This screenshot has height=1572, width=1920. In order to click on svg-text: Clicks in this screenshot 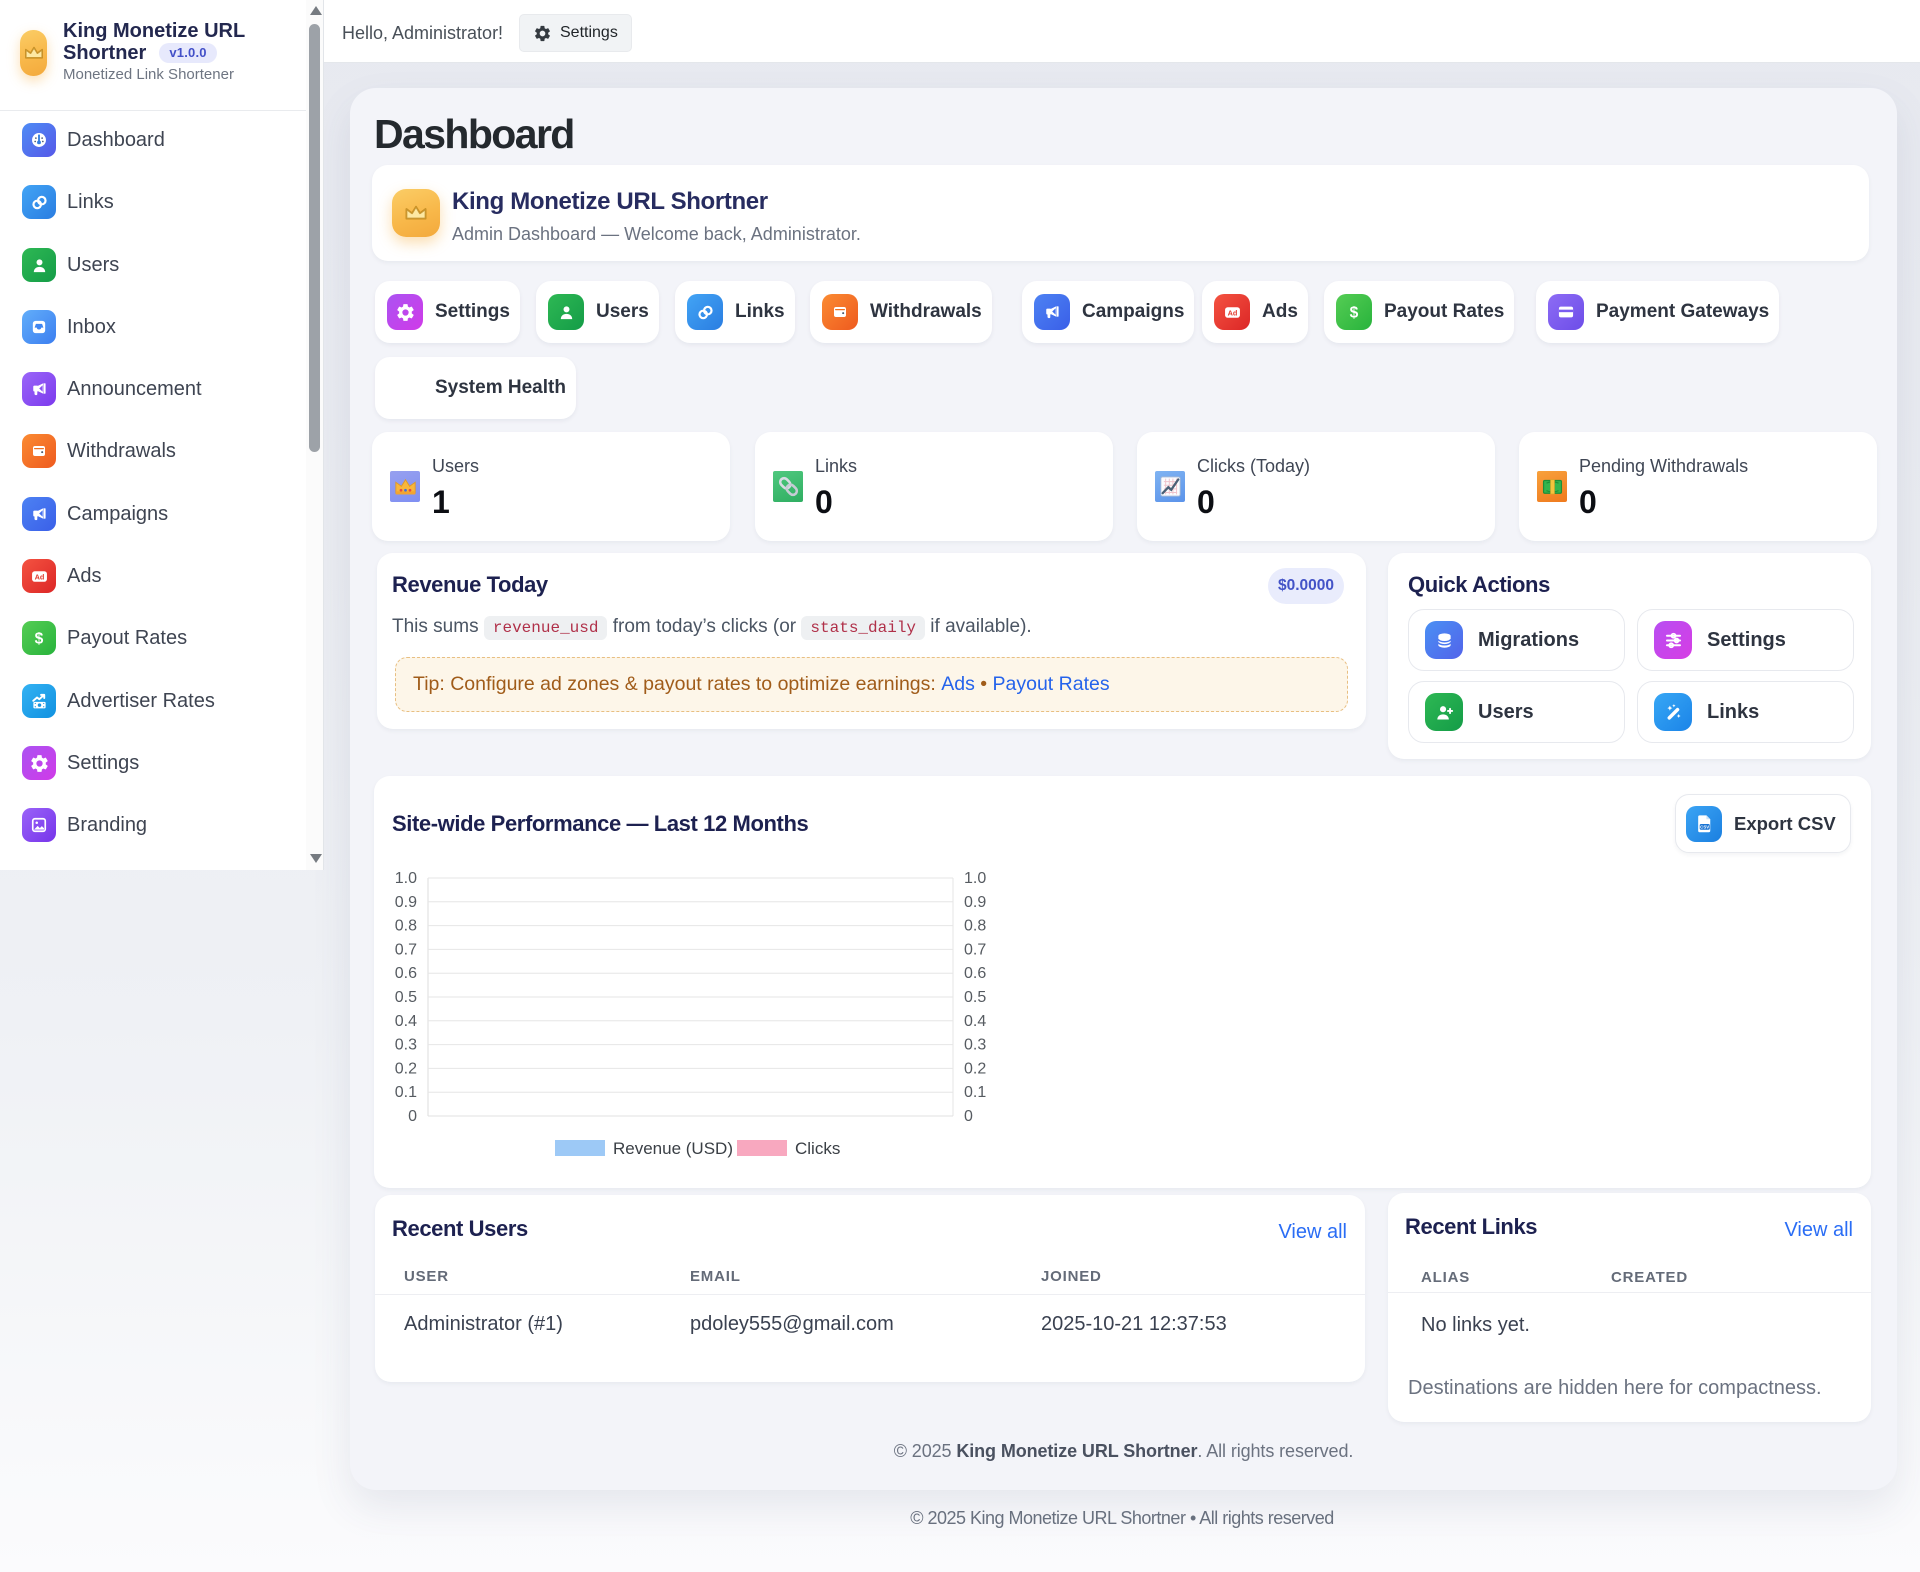, I will do `click(817, 1148)`.